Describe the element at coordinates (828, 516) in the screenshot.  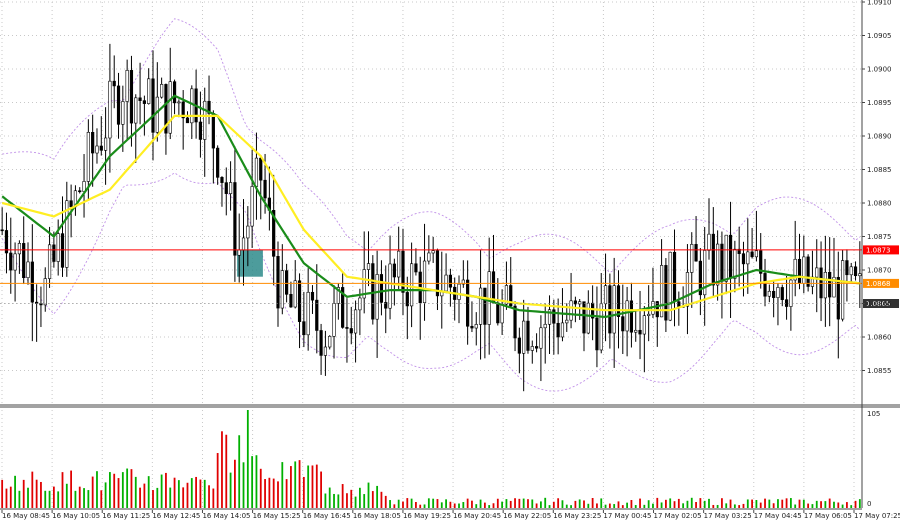
I see `x-tick-label: 17 May 06:05` at that location.